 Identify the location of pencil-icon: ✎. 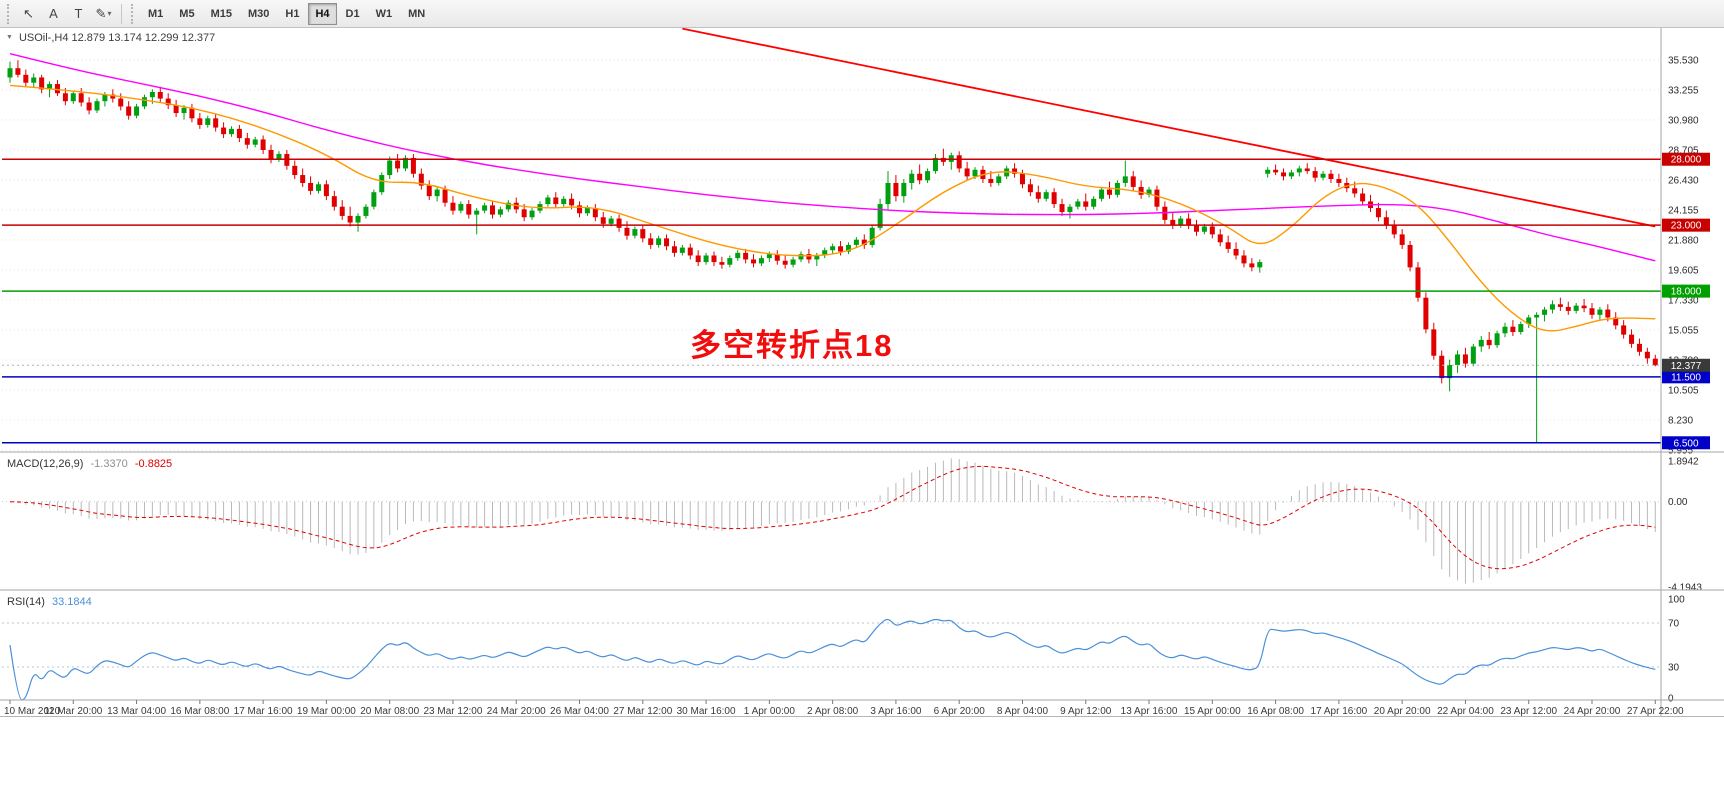
(101, 13).